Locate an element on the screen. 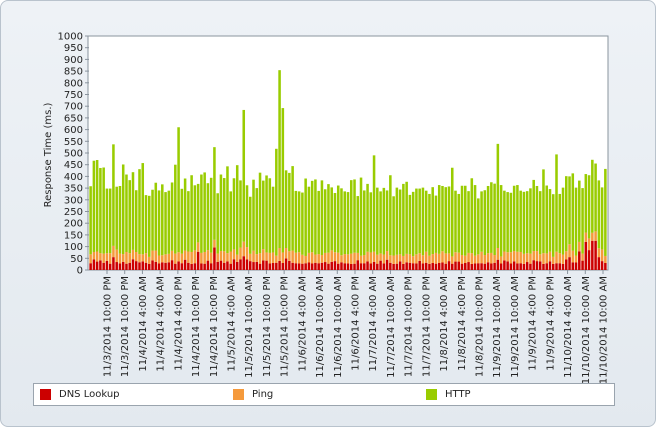 The image size is (656, 427). x-tick-label: 11/10/2014 4:00 AM is located at coordinates (568, 327).